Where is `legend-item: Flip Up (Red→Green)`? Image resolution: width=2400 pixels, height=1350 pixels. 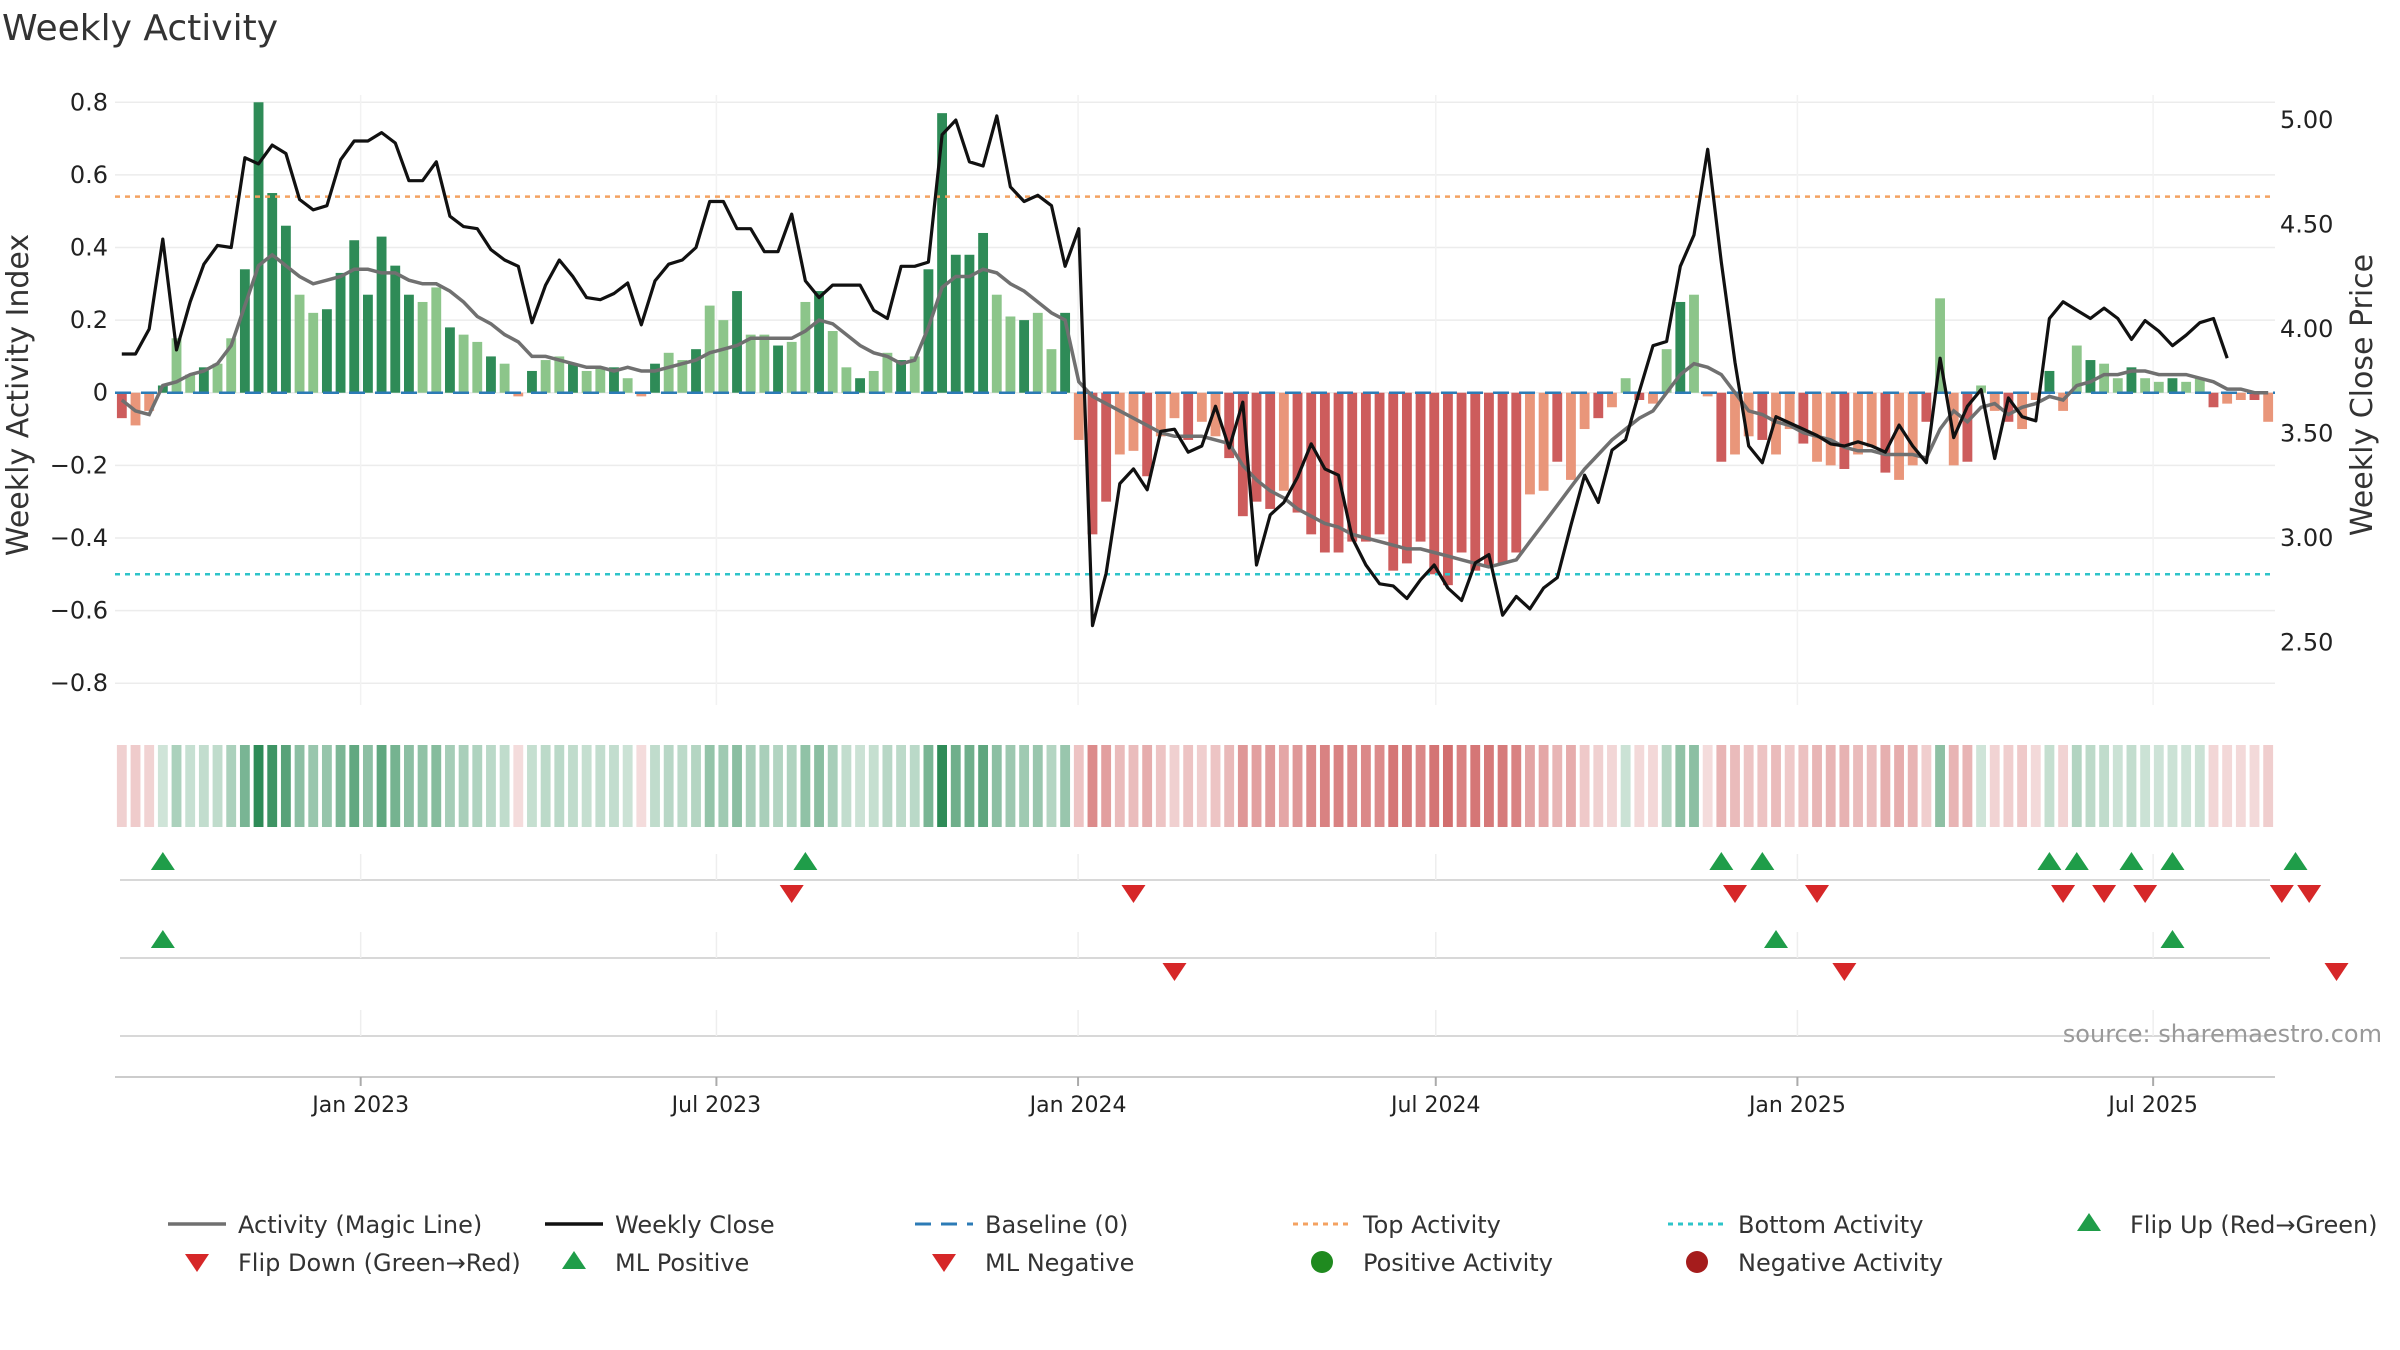
legend-item: Flip Up (Red→Green) is located at coordinates (2227, 1225).